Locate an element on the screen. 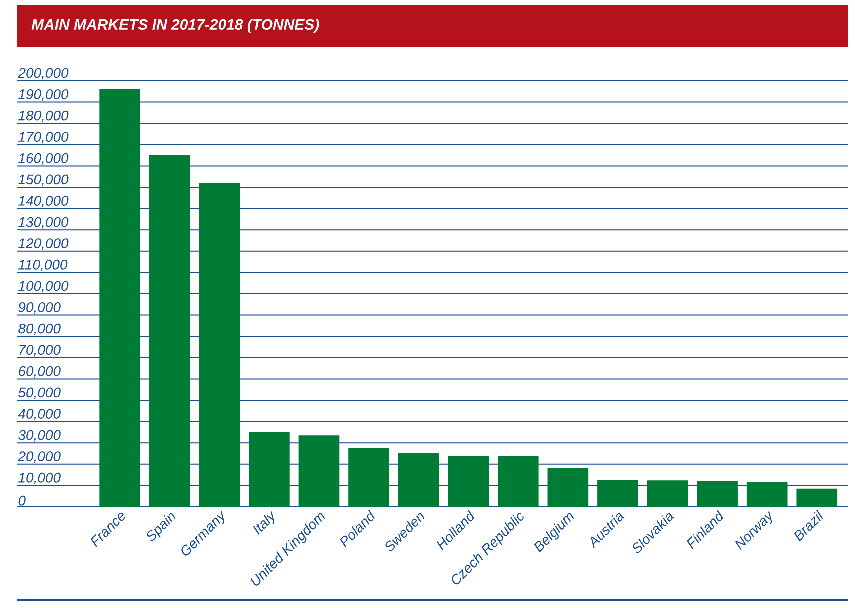 This screenshot has width=855, height=608. y-tick-label: 190,000 is located at coordinates (43, 96).